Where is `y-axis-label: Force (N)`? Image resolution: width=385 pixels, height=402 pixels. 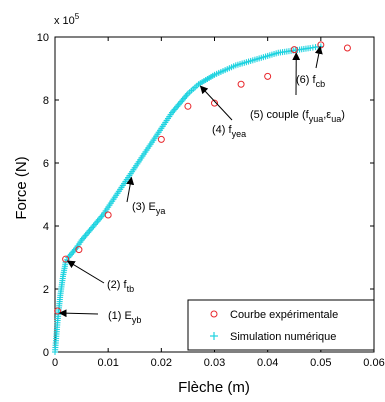
y-axis-label: Force (N) is located at coordinates (21, 187).